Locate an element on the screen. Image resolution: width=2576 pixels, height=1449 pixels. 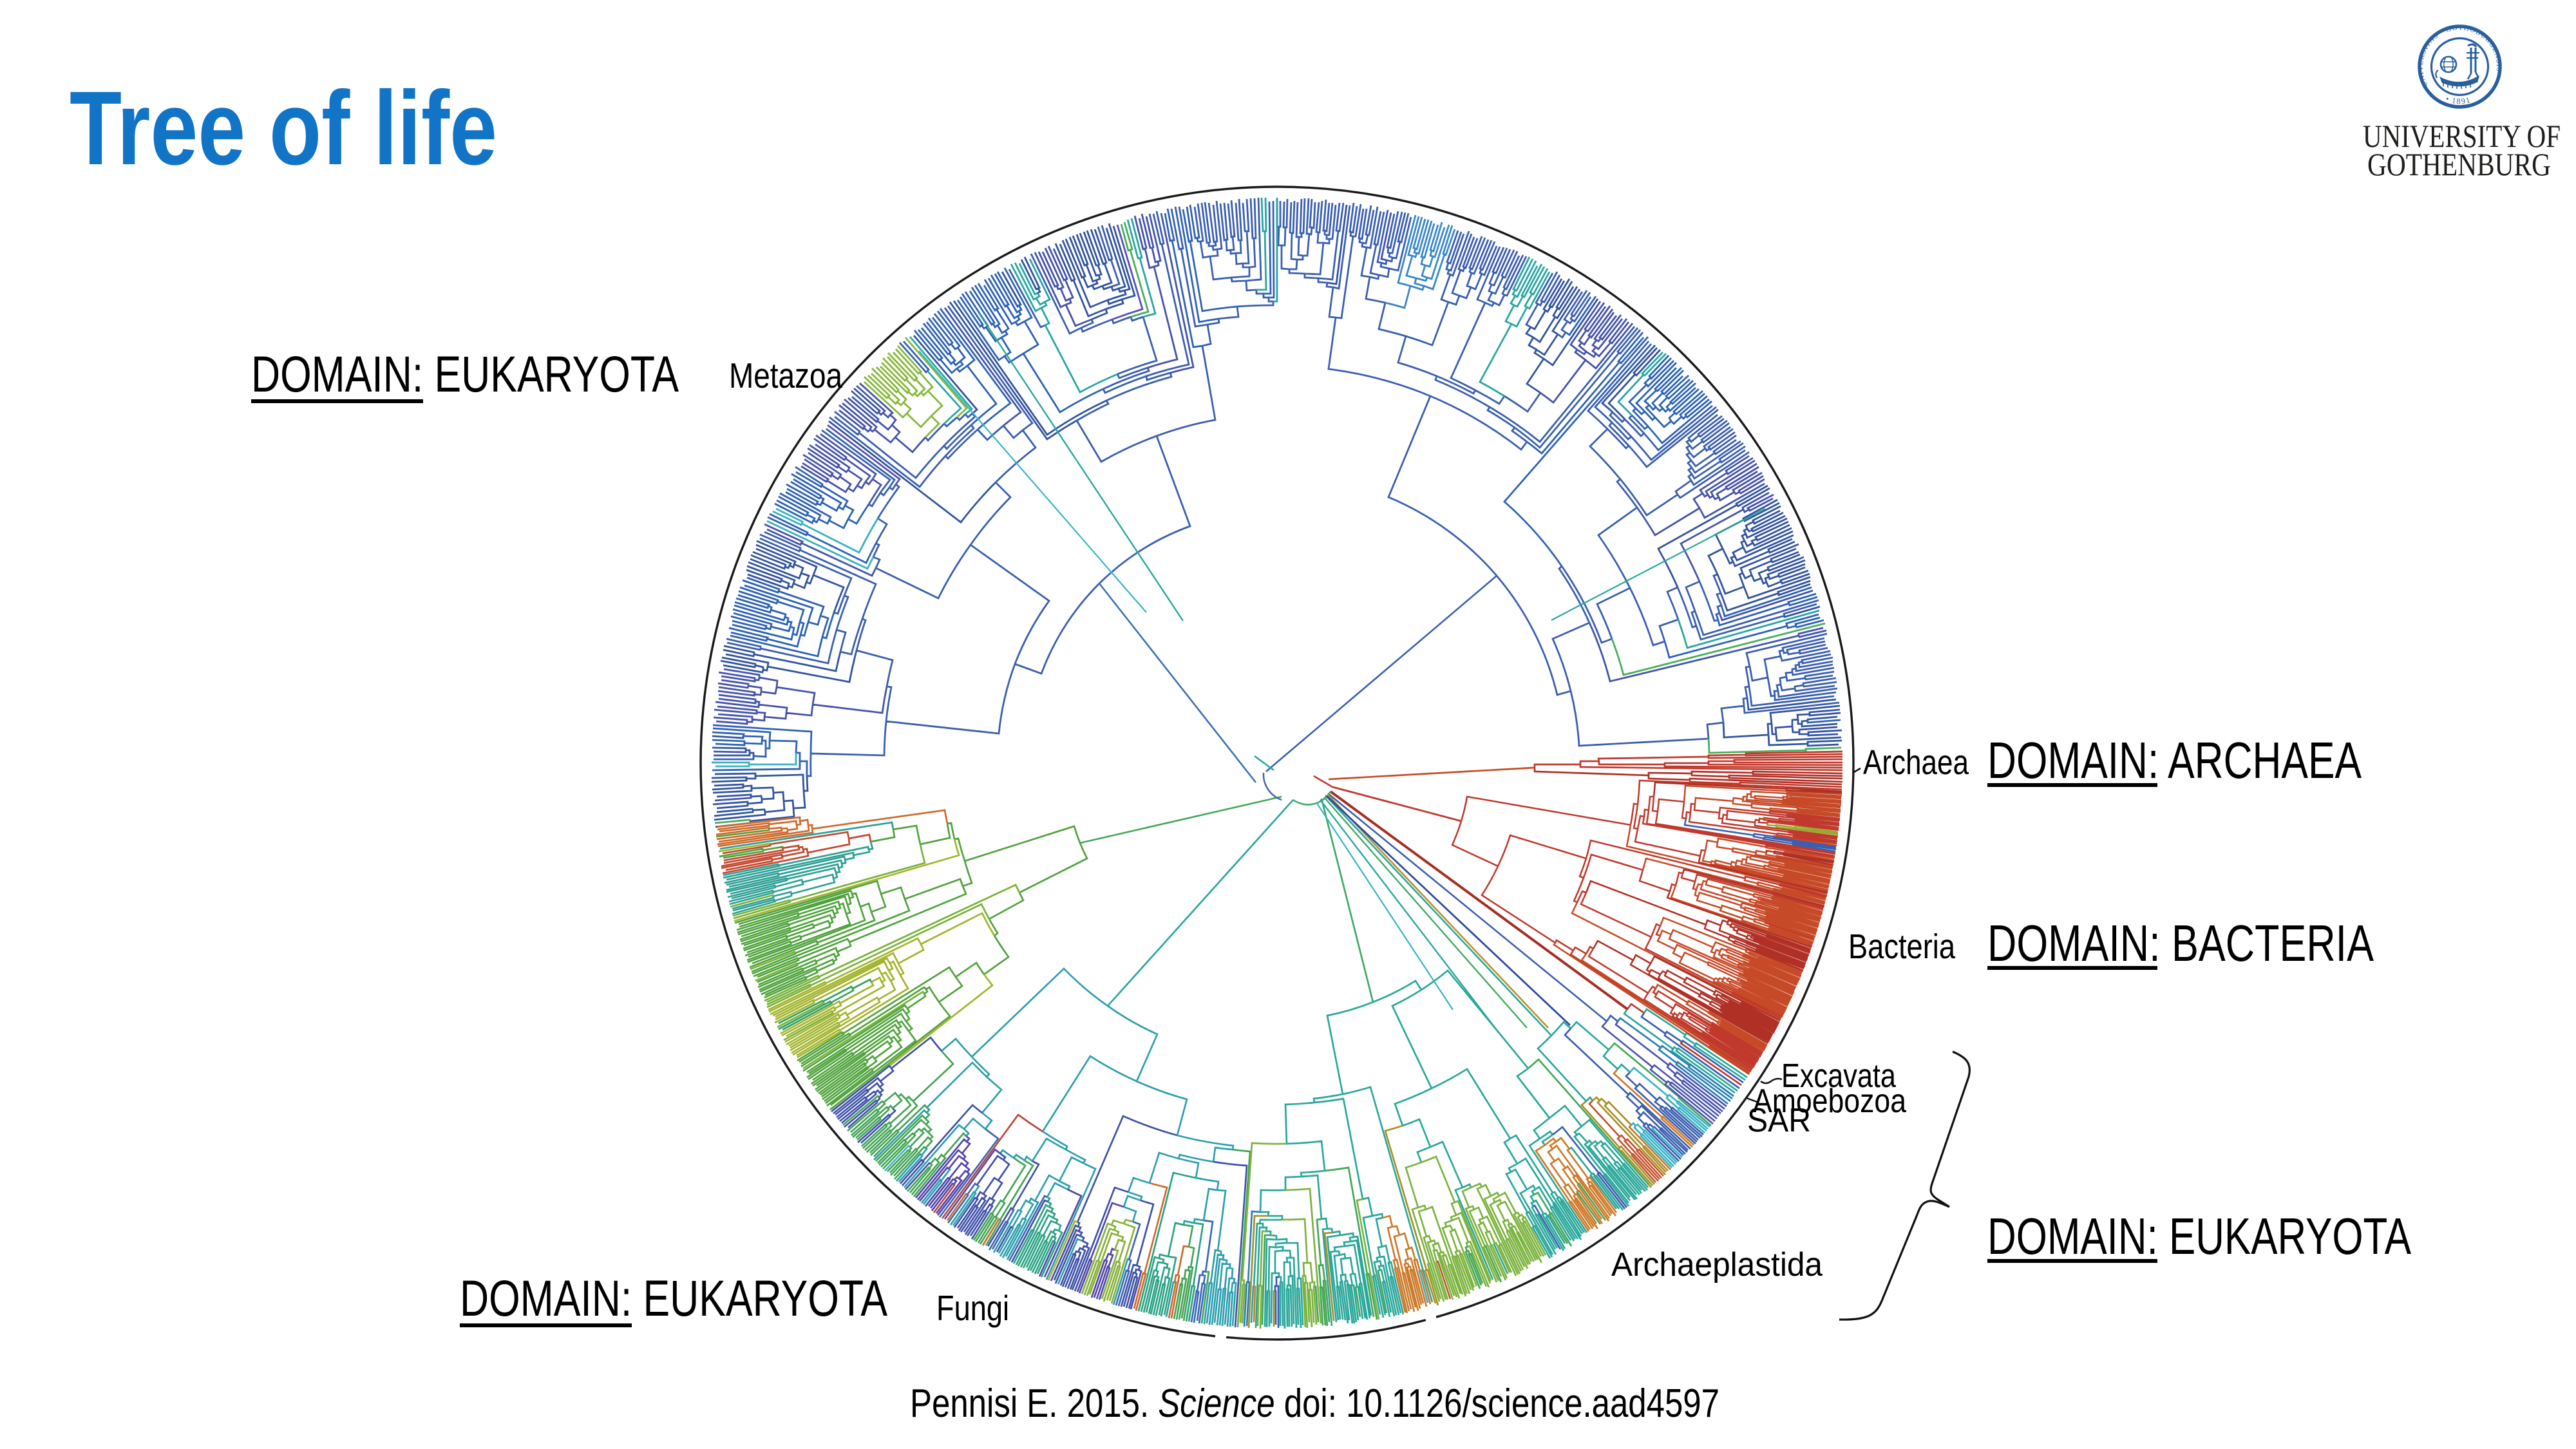
svg-text: Fungi is located at coordinates (973, 1308).